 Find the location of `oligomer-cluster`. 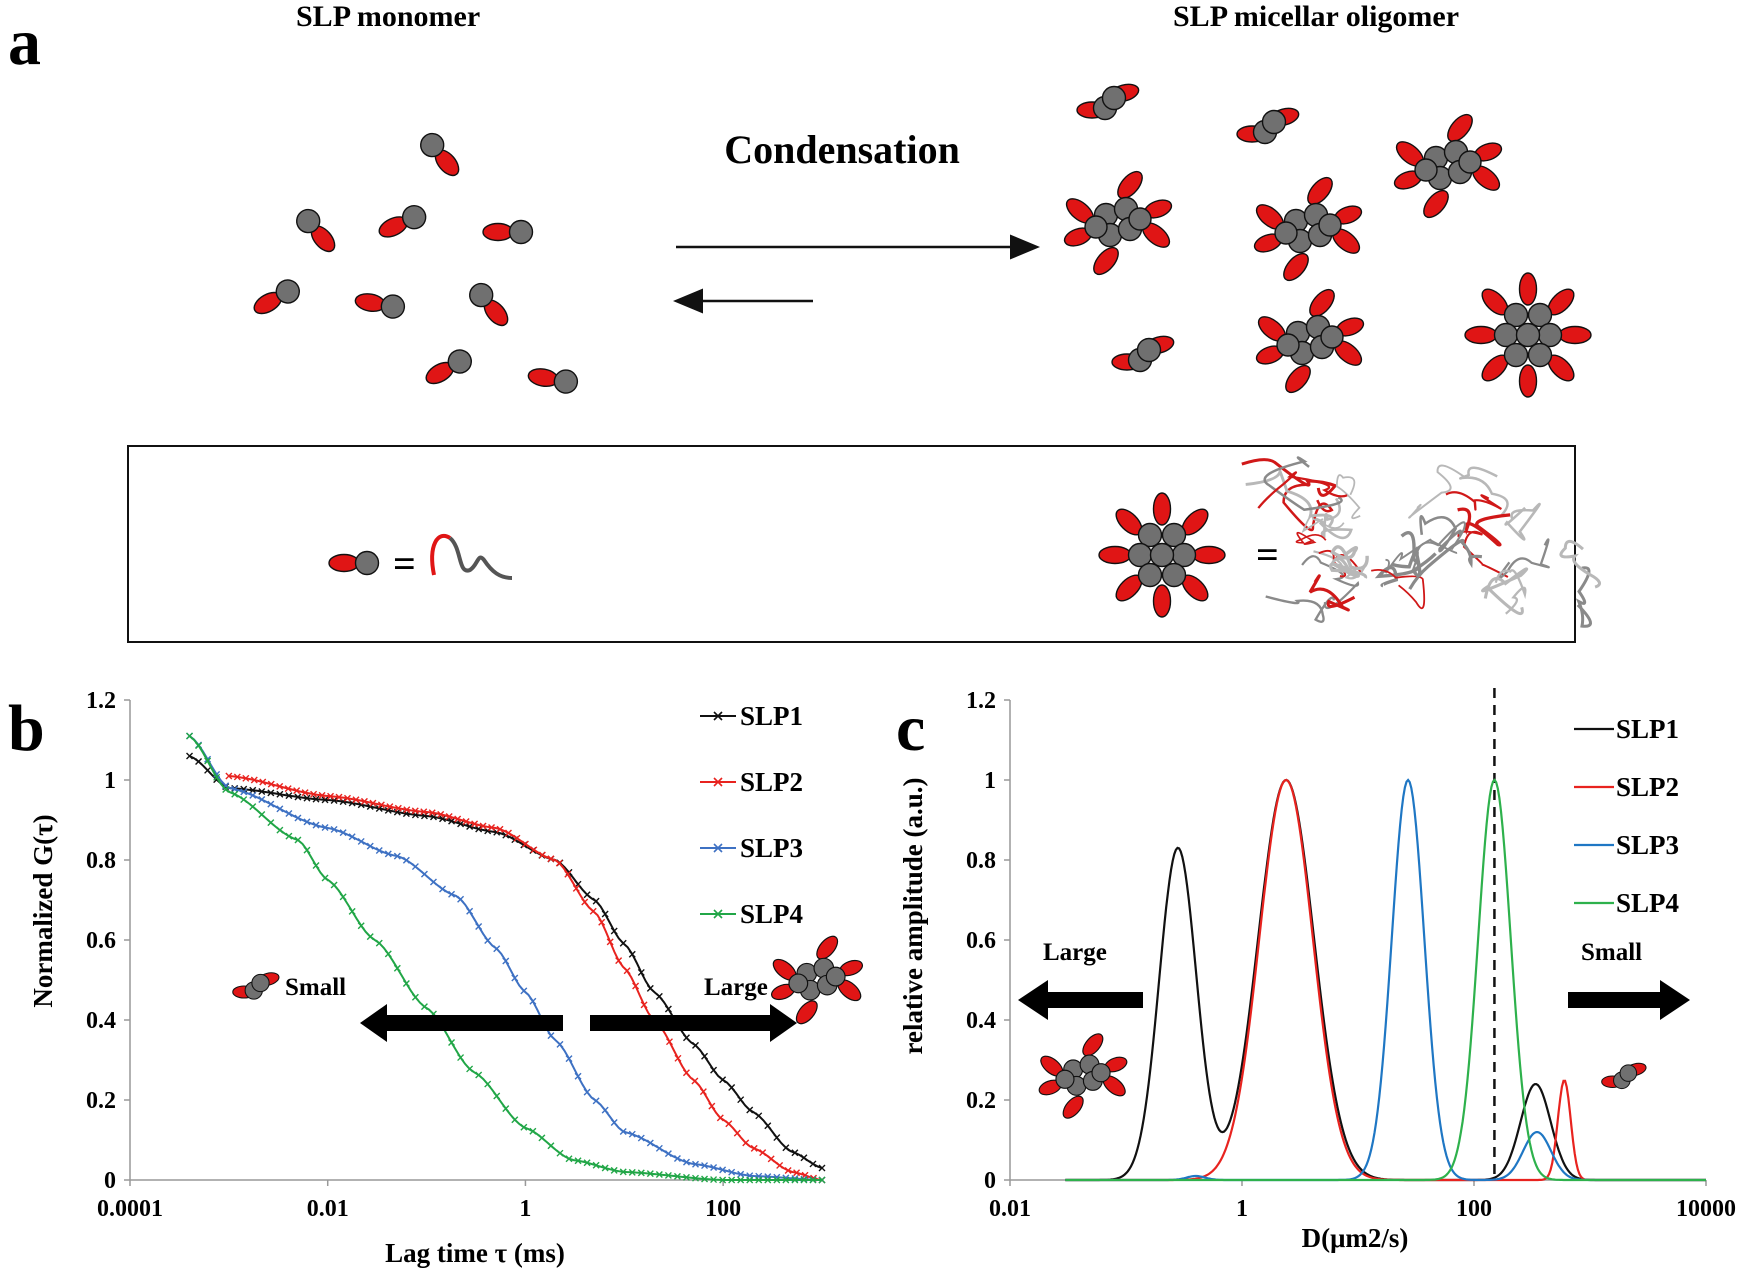

oligomer-cluster is located at coordinates (1326, 239).